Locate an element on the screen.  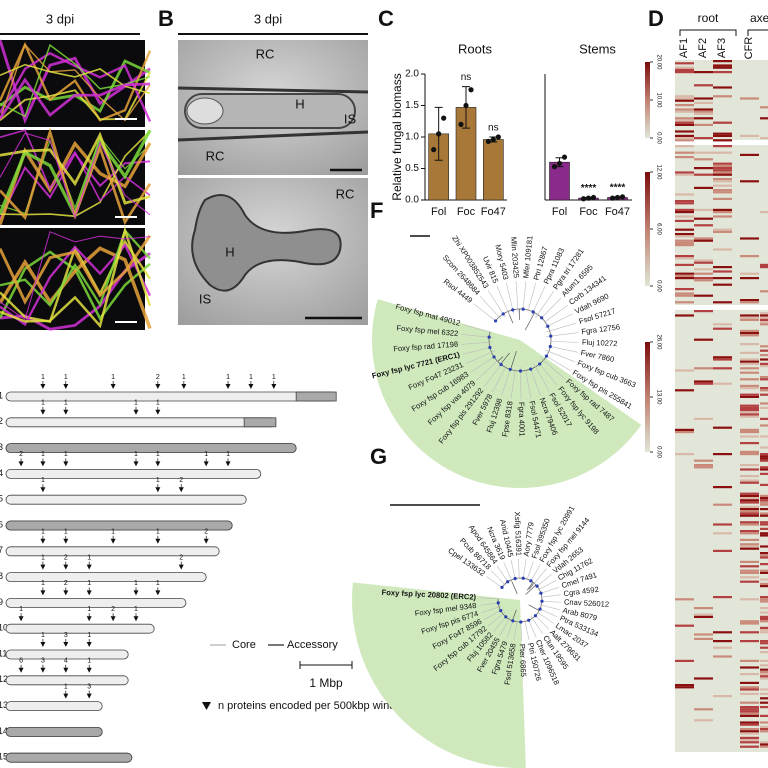
colorbar-label: 26.00 is located at coordinates (658, 342).